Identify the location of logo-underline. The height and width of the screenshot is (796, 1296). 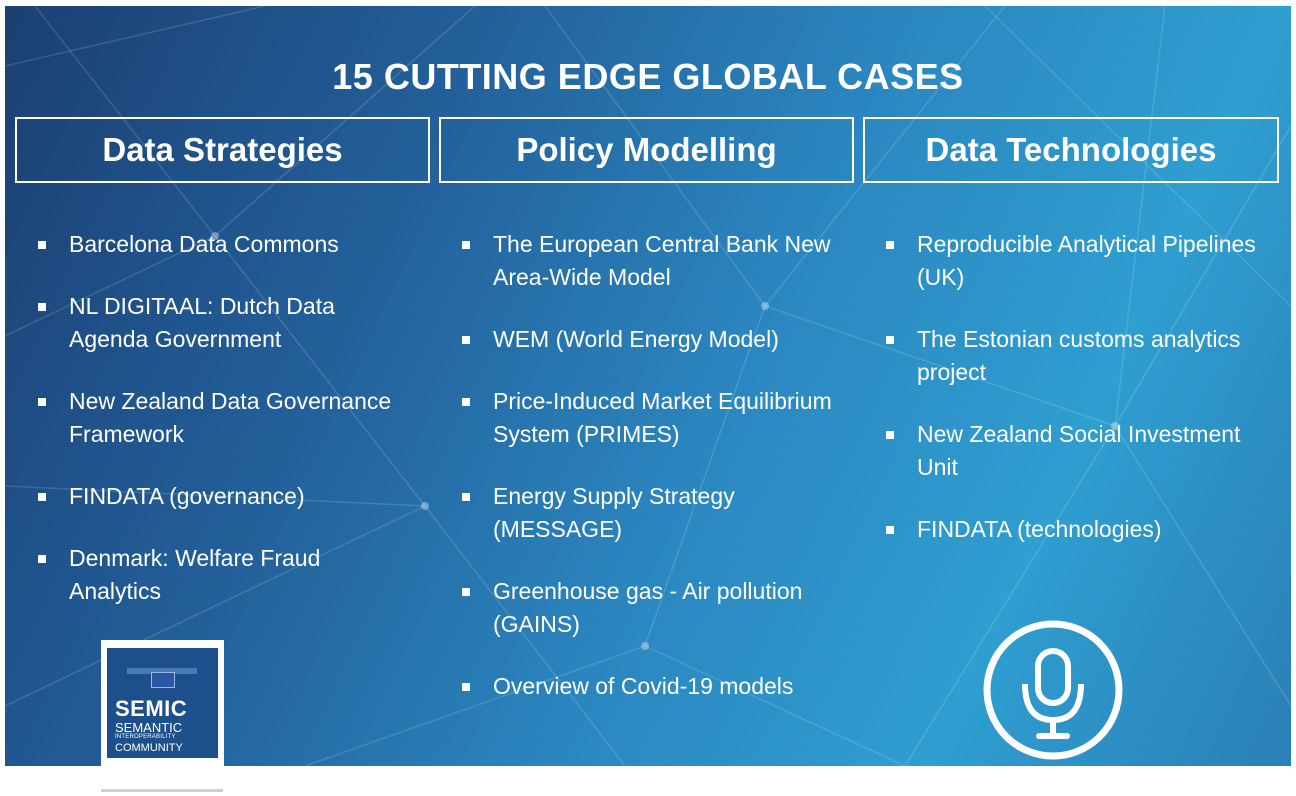
(162, 790).